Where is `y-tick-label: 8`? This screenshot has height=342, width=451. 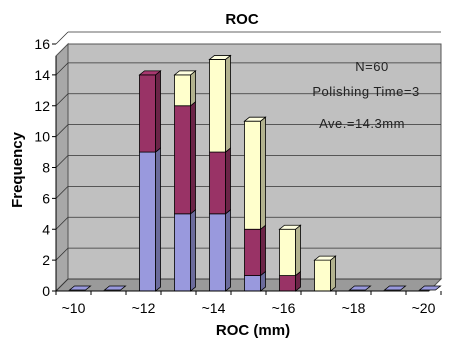
y-tick-label: 8 is located at coordinates (46, 168).